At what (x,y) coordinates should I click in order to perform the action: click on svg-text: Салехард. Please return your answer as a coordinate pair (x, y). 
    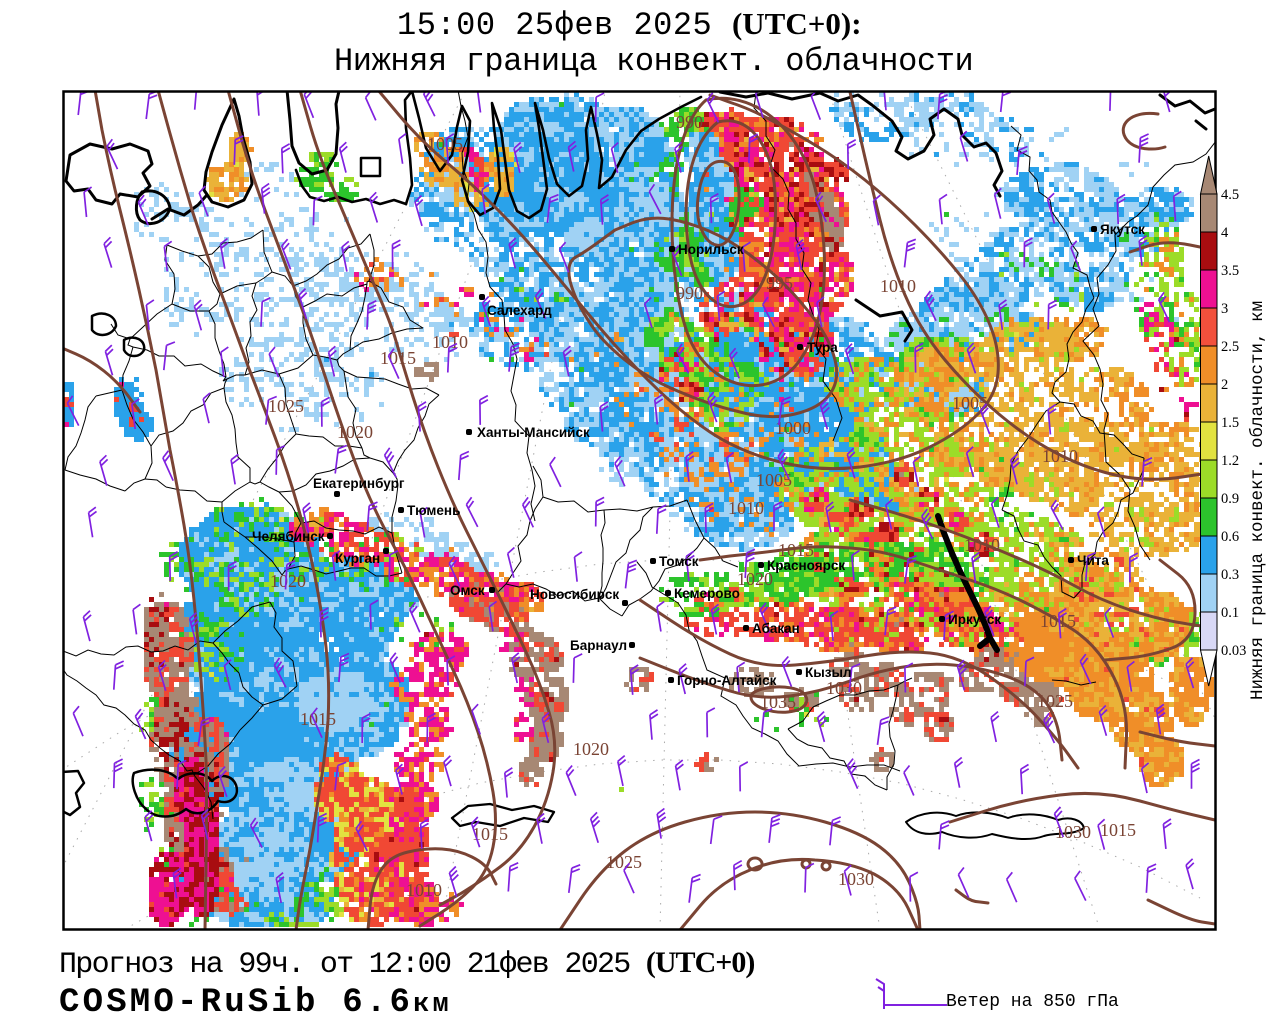
    Looking at the image, I should click on (519, 310).